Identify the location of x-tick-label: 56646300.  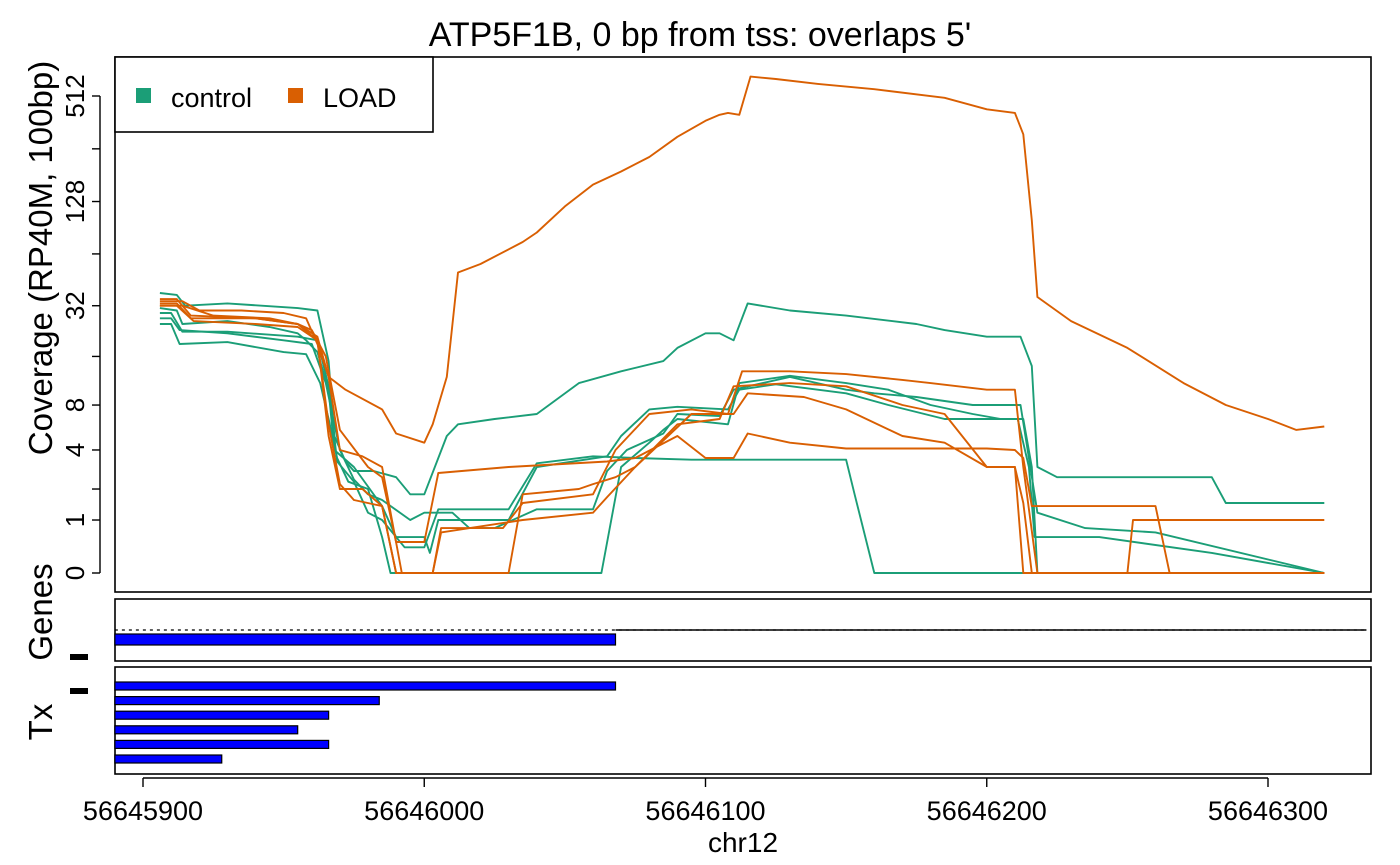
(1268, 811).